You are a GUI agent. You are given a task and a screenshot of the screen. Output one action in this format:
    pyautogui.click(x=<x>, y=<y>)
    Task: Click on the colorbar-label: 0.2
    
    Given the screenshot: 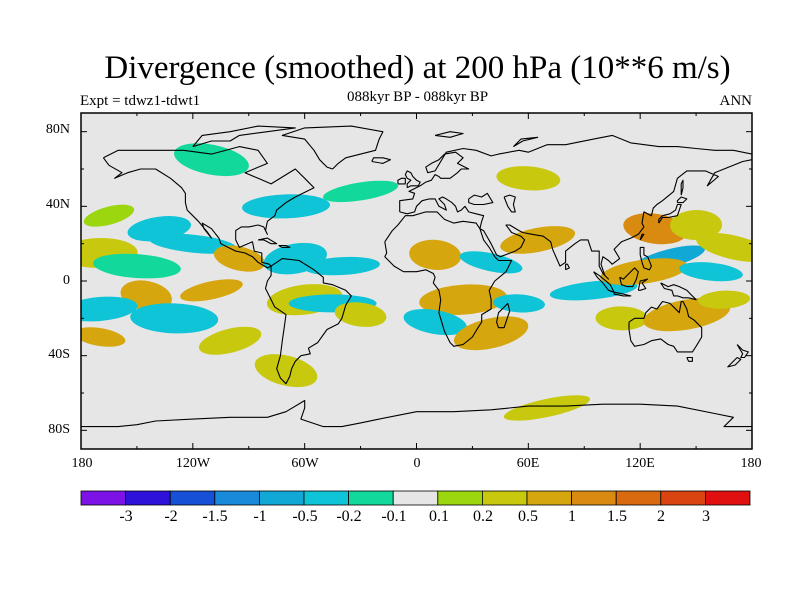 What is the action you would take?
    pyautogui.click(x=483, y=516)
    